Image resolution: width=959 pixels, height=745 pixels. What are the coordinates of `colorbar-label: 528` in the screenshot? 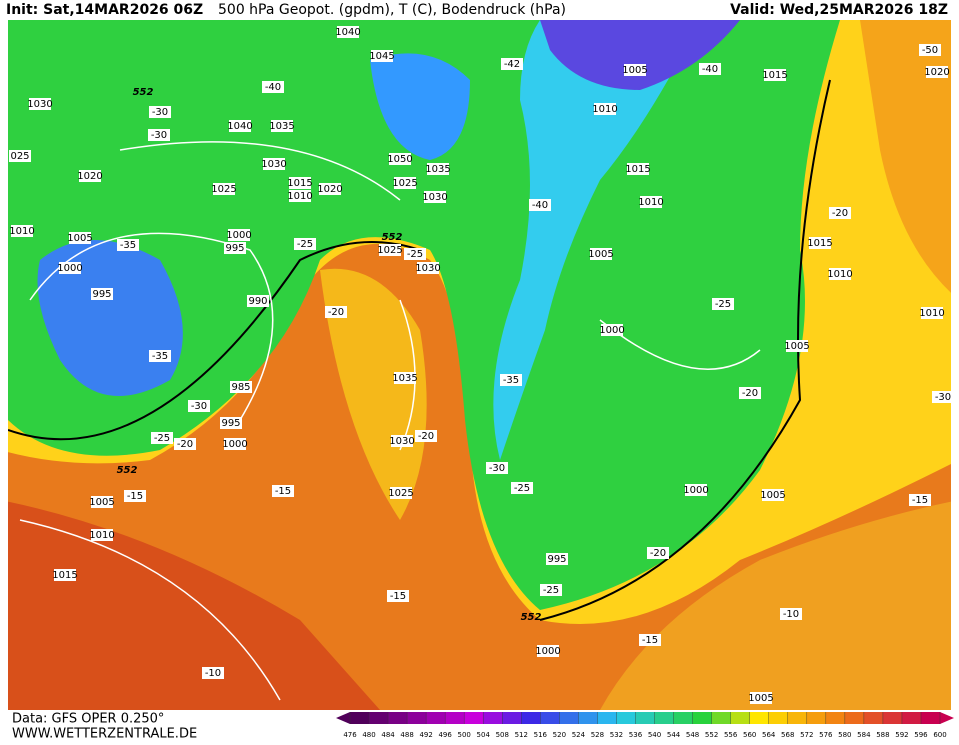 It's located at (597, 735).